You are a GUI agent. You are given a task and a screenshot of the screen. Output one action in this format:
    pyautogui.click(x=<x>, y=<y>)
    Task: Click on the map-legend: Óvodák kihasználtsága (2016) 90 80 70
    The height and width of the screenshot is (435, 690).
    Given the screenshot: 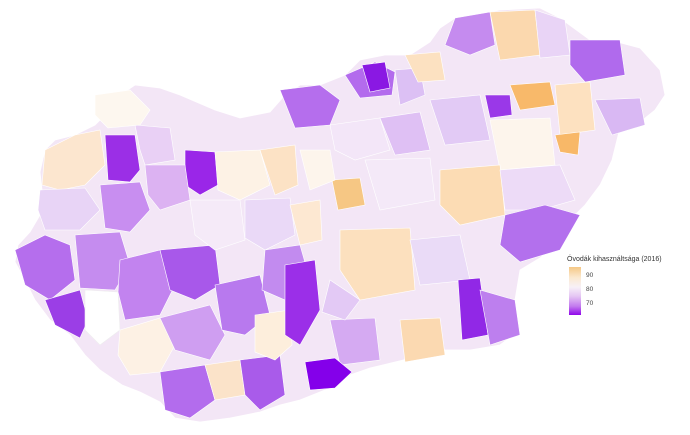 What is the action you would take?
    pyautogui.click(x=627, y=286)
    